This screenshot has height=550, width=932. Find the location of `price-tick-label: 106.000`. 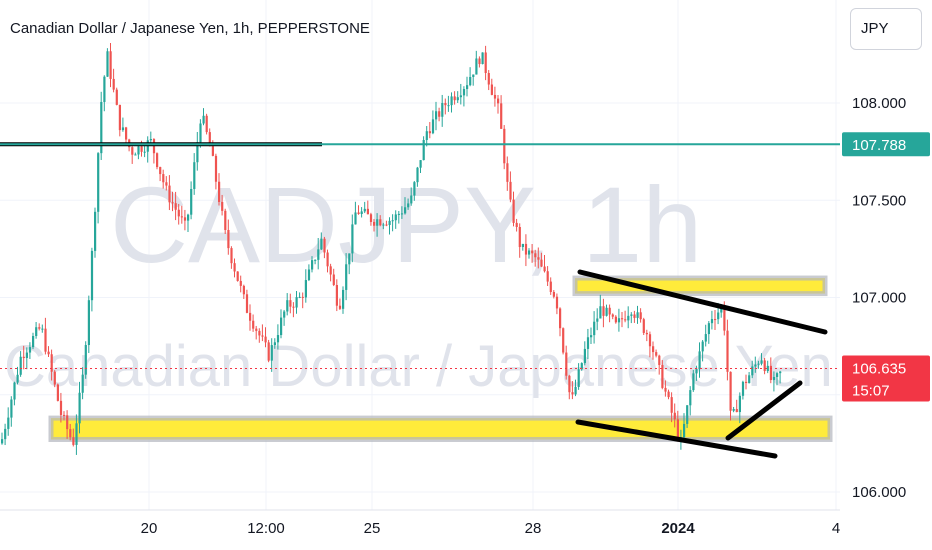

price-tick-label: 106.000 is located at coordinates (879, 492).